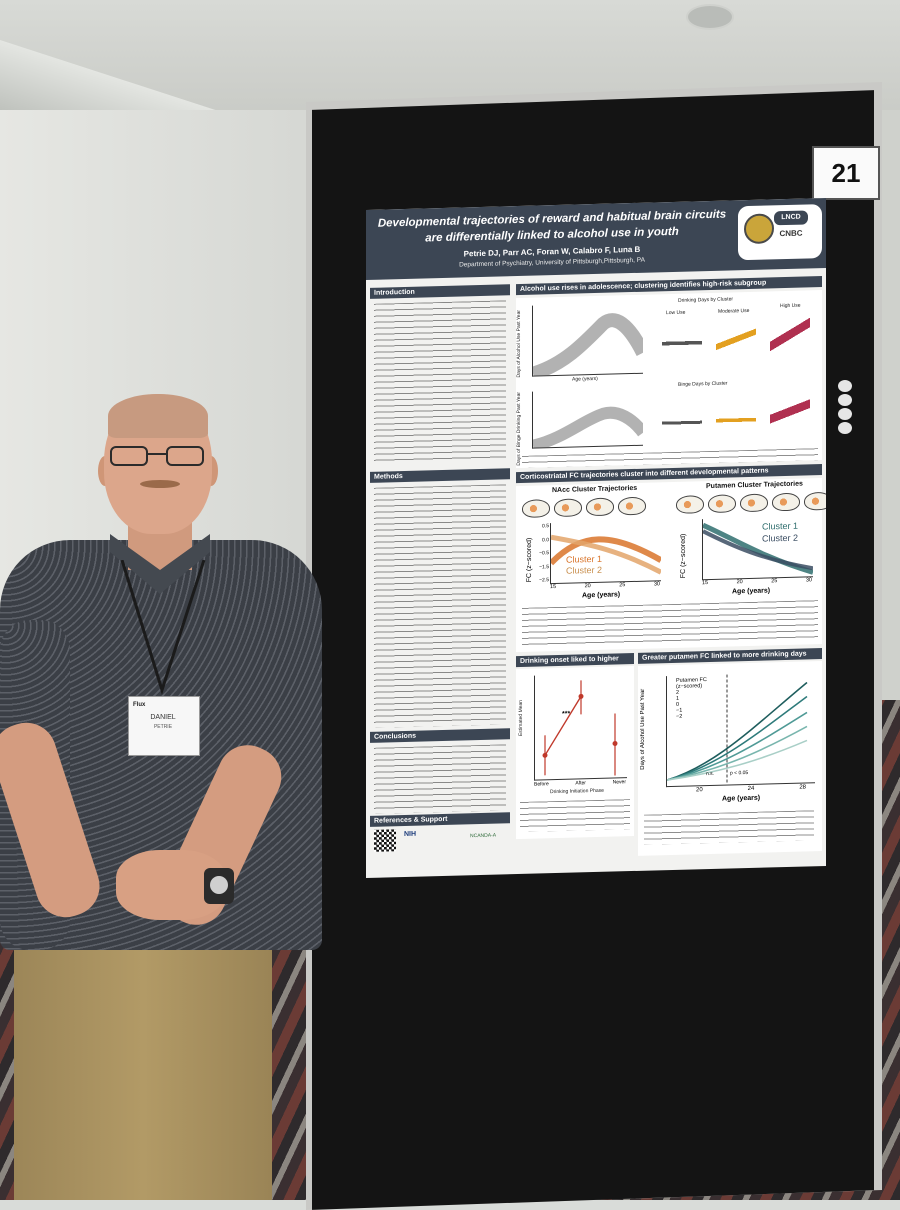 The width and height of the screenshot is (900, 1210). I want to click on putamen-drinking-plot, so click(740, 730).